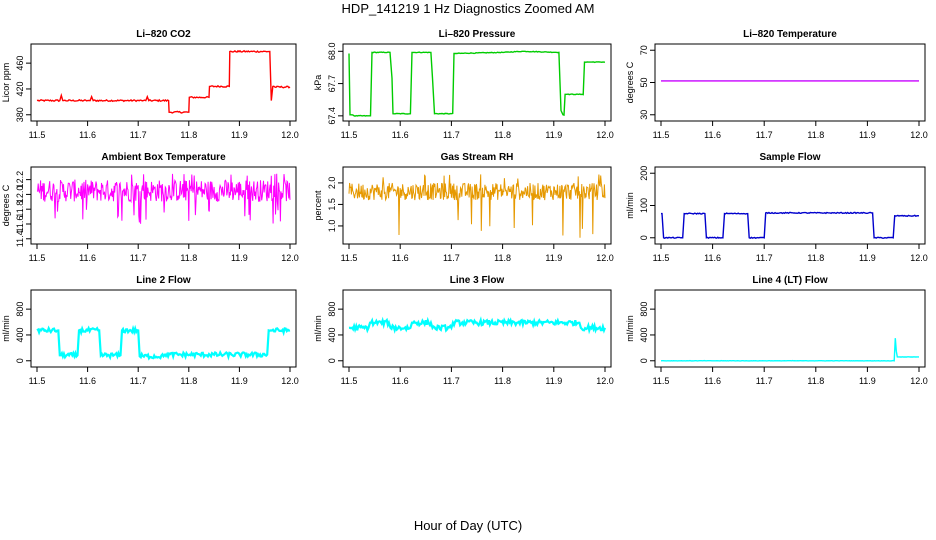 This screenshot has width=936, height=540. What do you see at coordinates (332, 84) in the screenshot?
I see `y-tick-label: 67.7` at bounding box center [332, 84].